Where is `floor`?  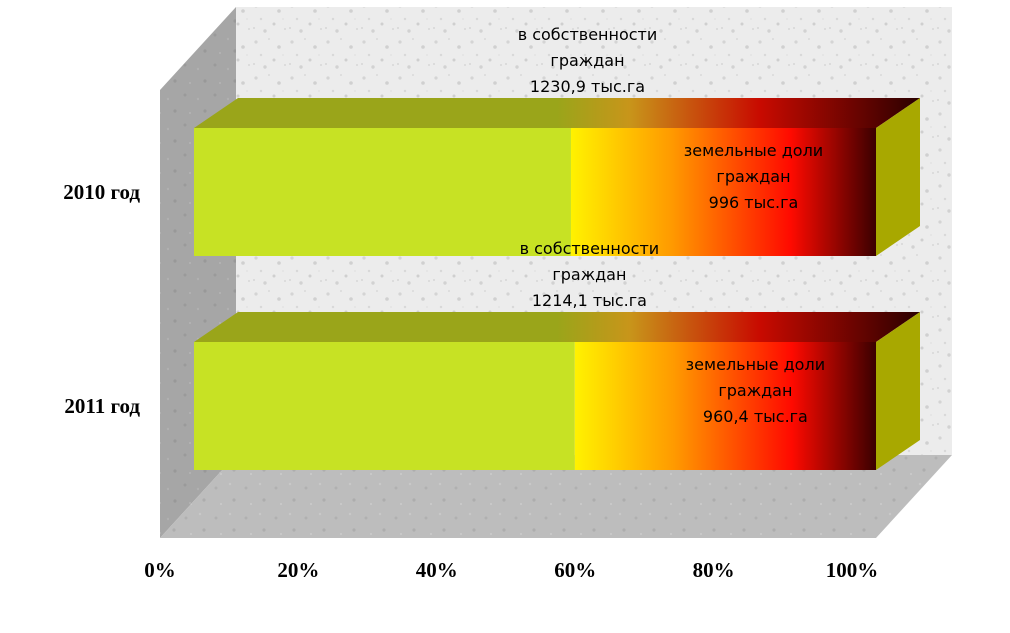 floor is located at coordinates (556, 496).